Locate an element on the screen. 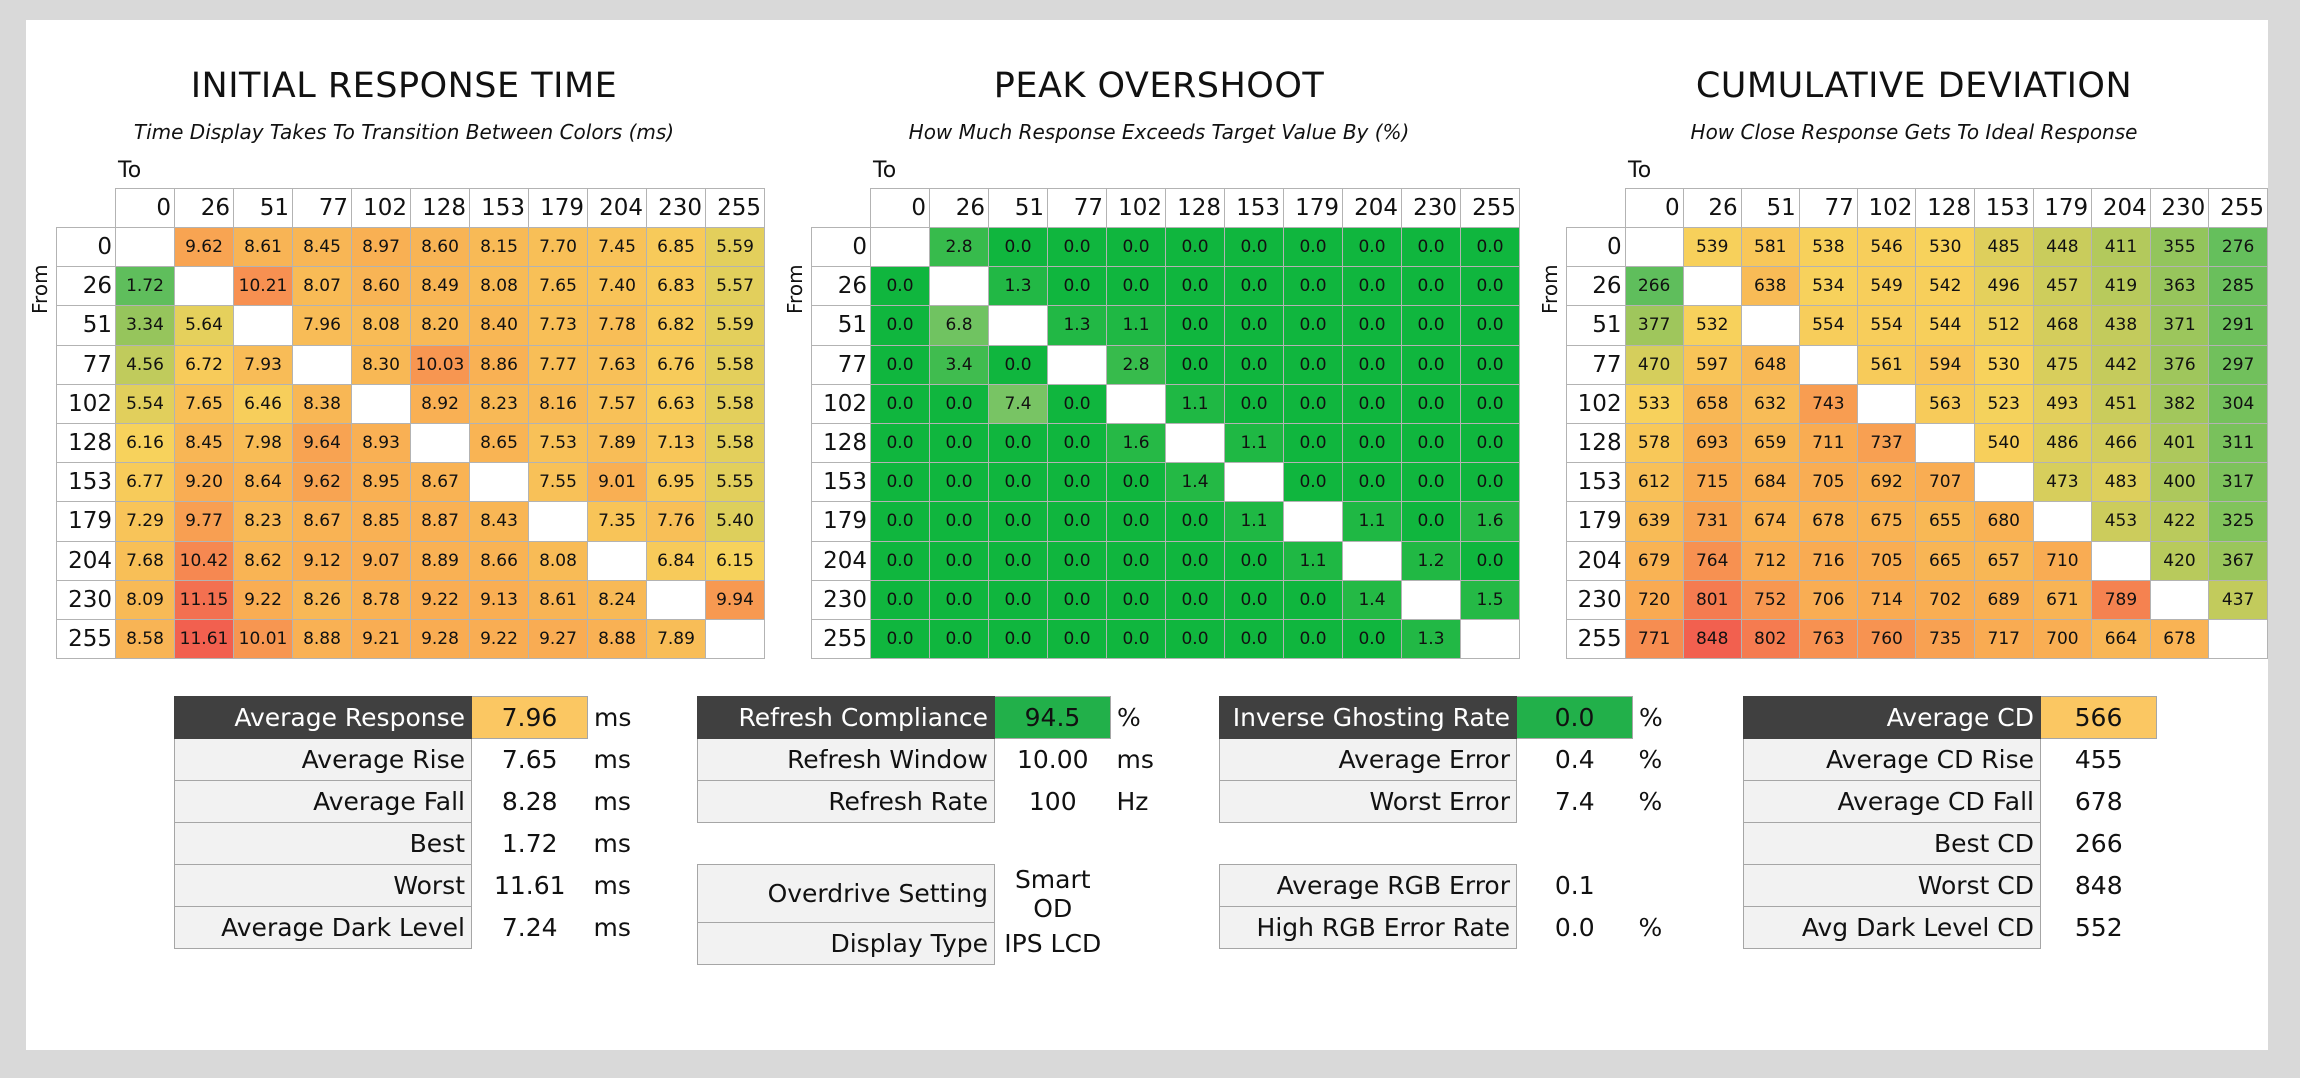  heatmap-cell: 8.60 is located at coordinates (381, 286).